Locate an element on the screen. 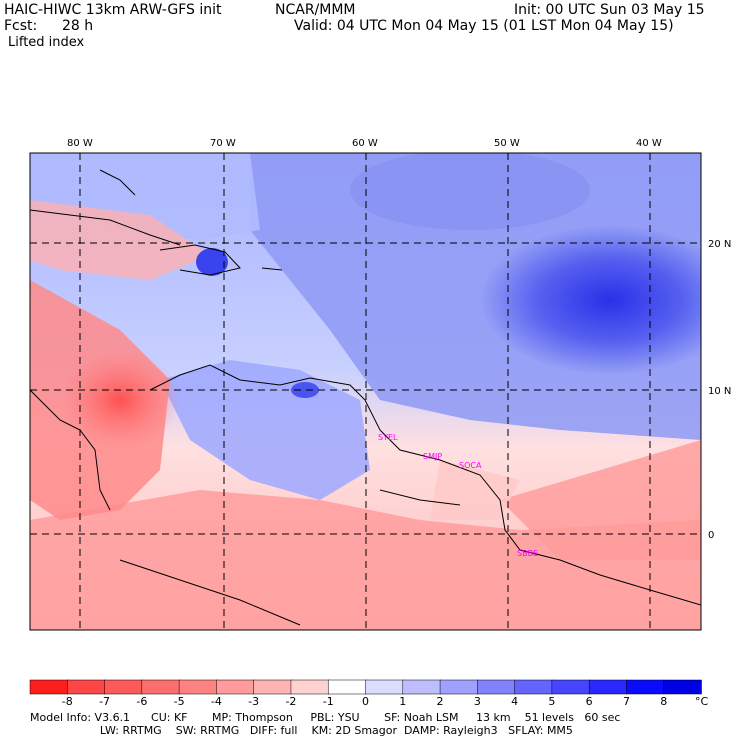 The image size is (740, 740). lat-label: 10 N is located at coordinates (719, 391).